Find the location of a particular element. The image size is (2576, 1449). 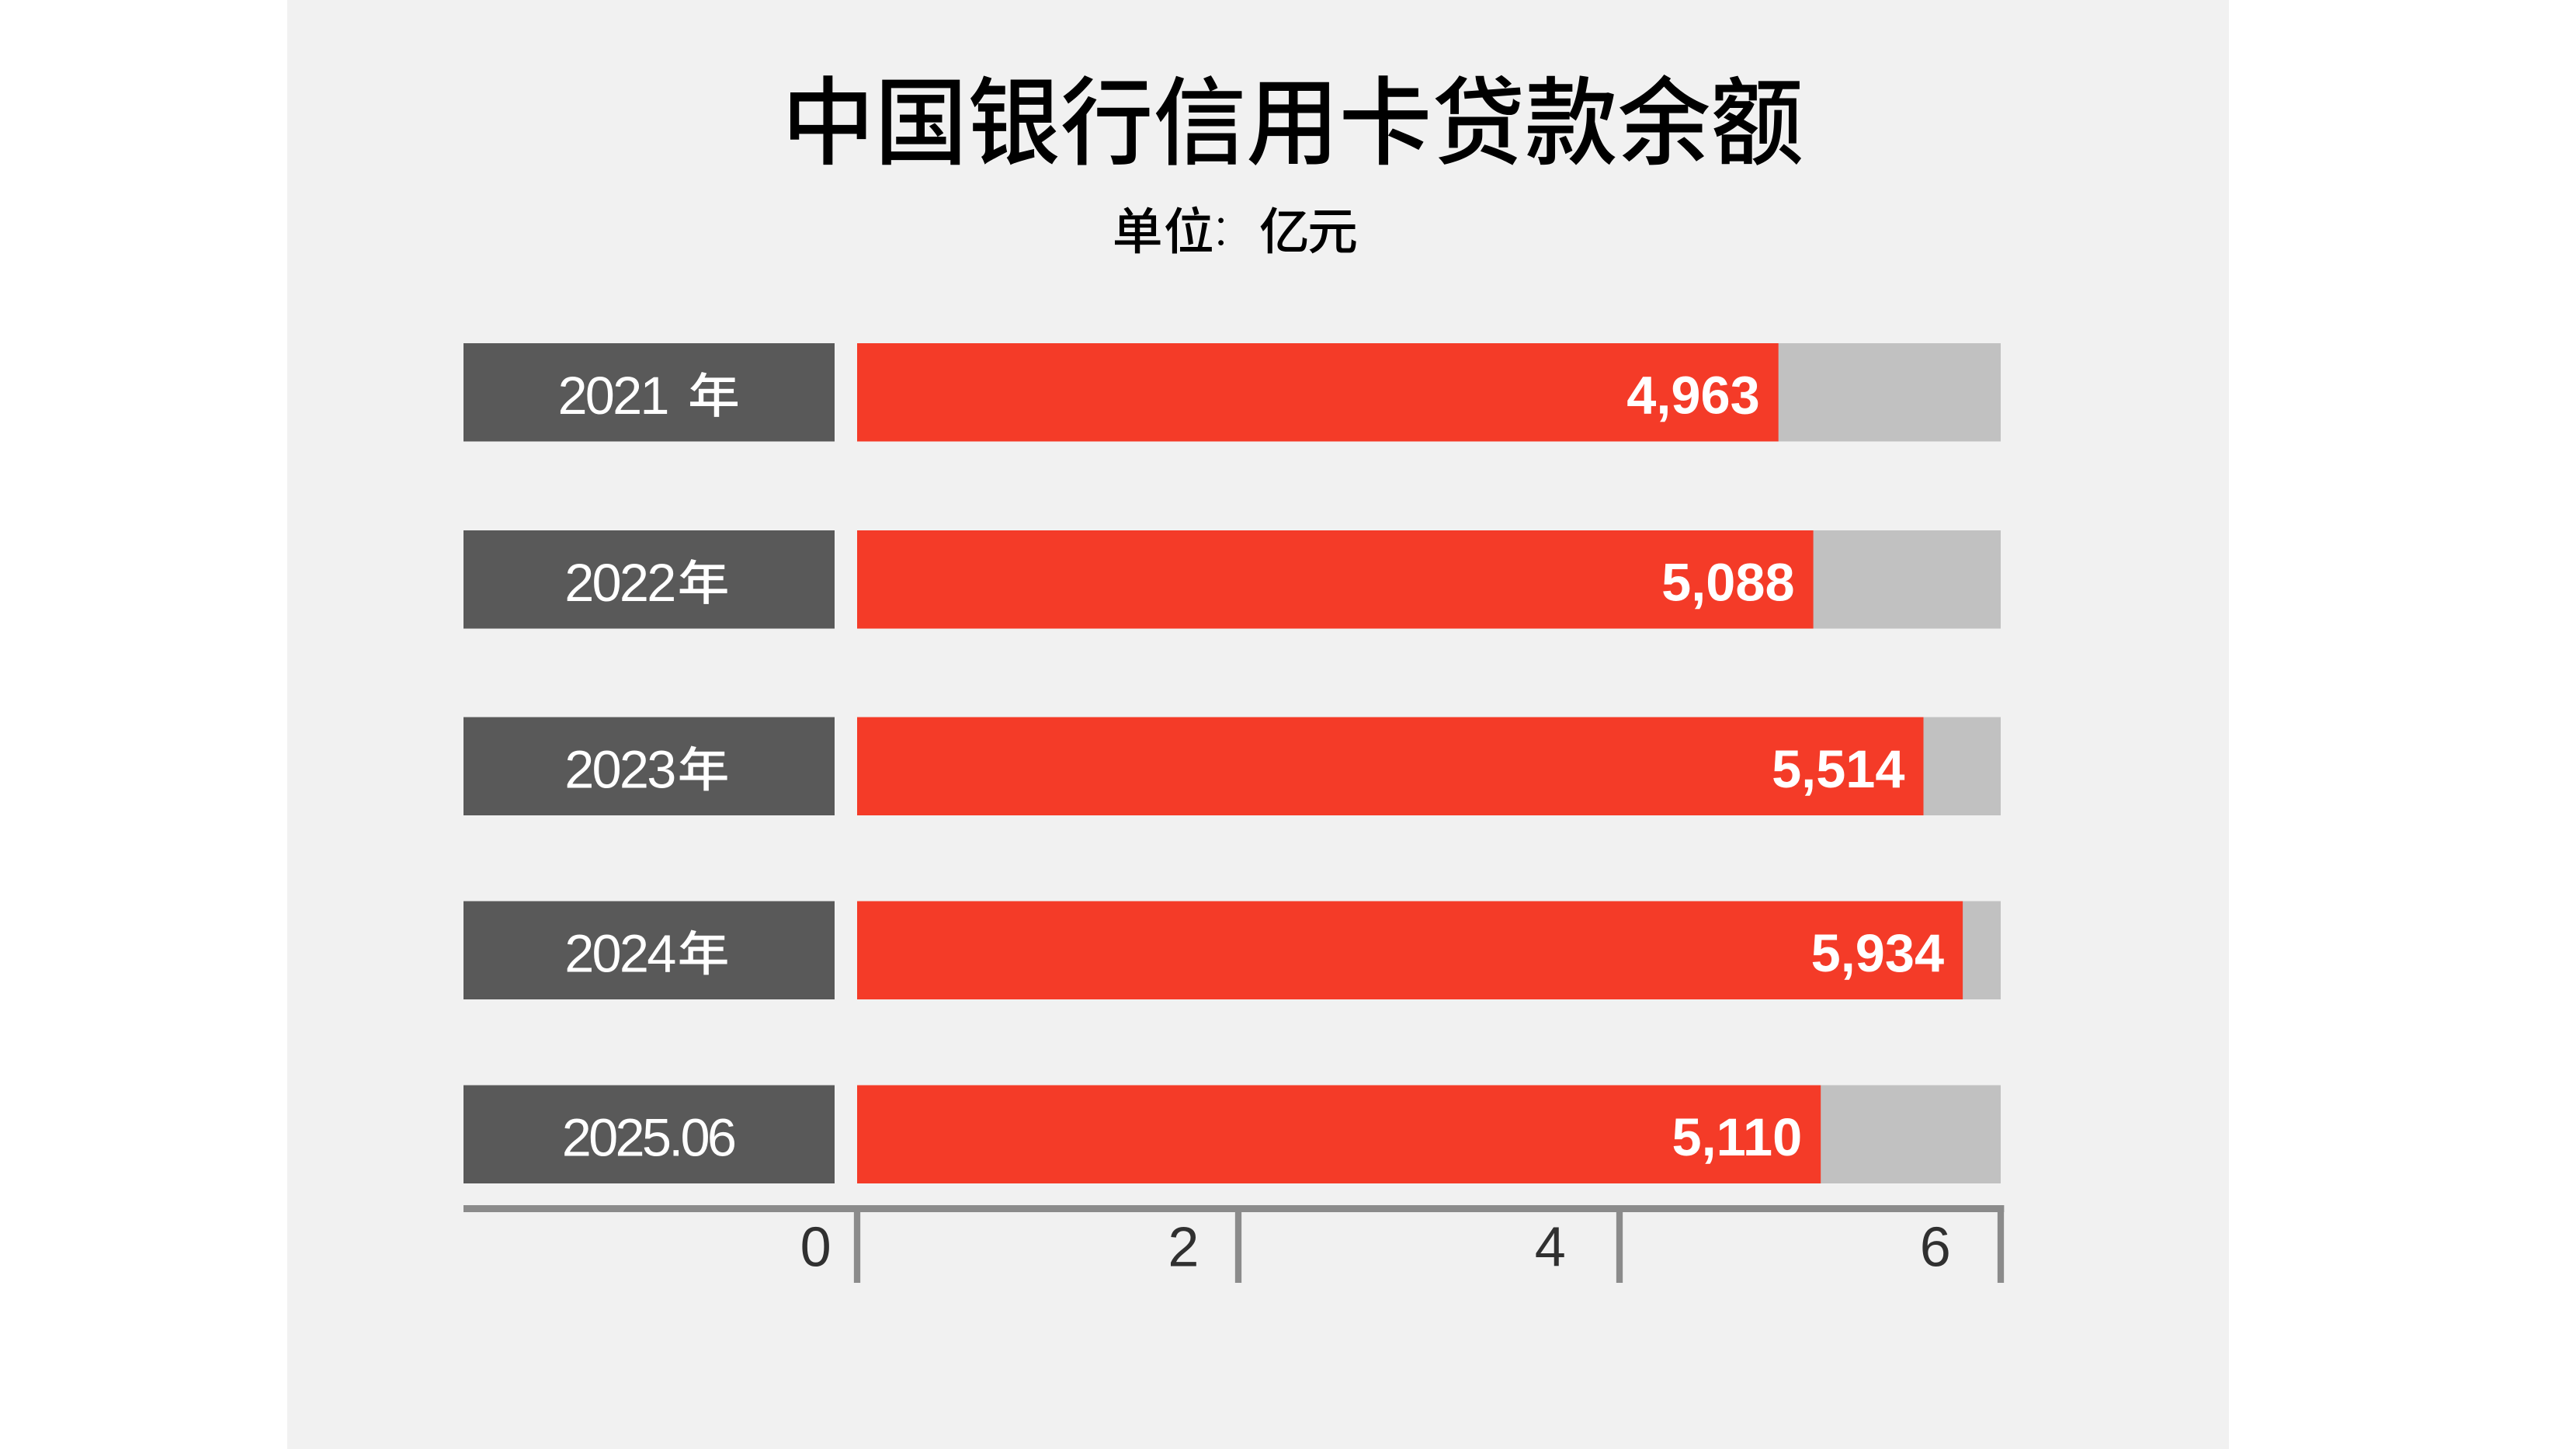

svg-text: 2021 is located at coordinates (614, 396).